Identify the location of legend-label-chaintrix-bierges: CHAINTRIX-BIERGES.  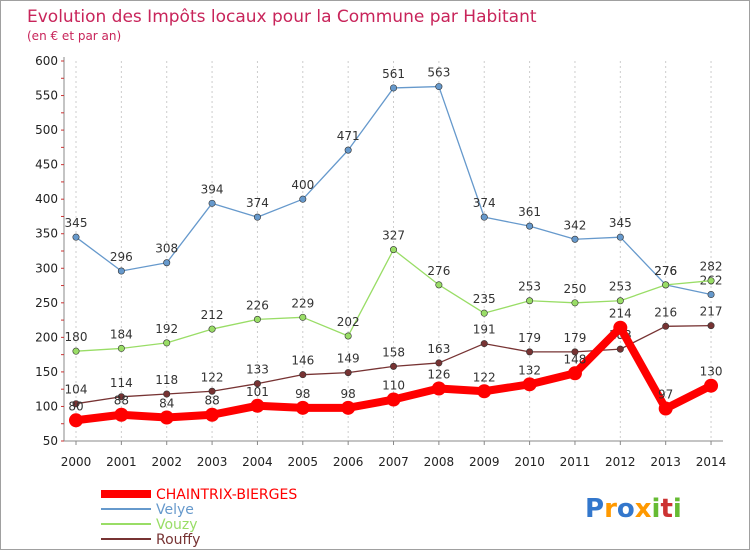
(226, 495).